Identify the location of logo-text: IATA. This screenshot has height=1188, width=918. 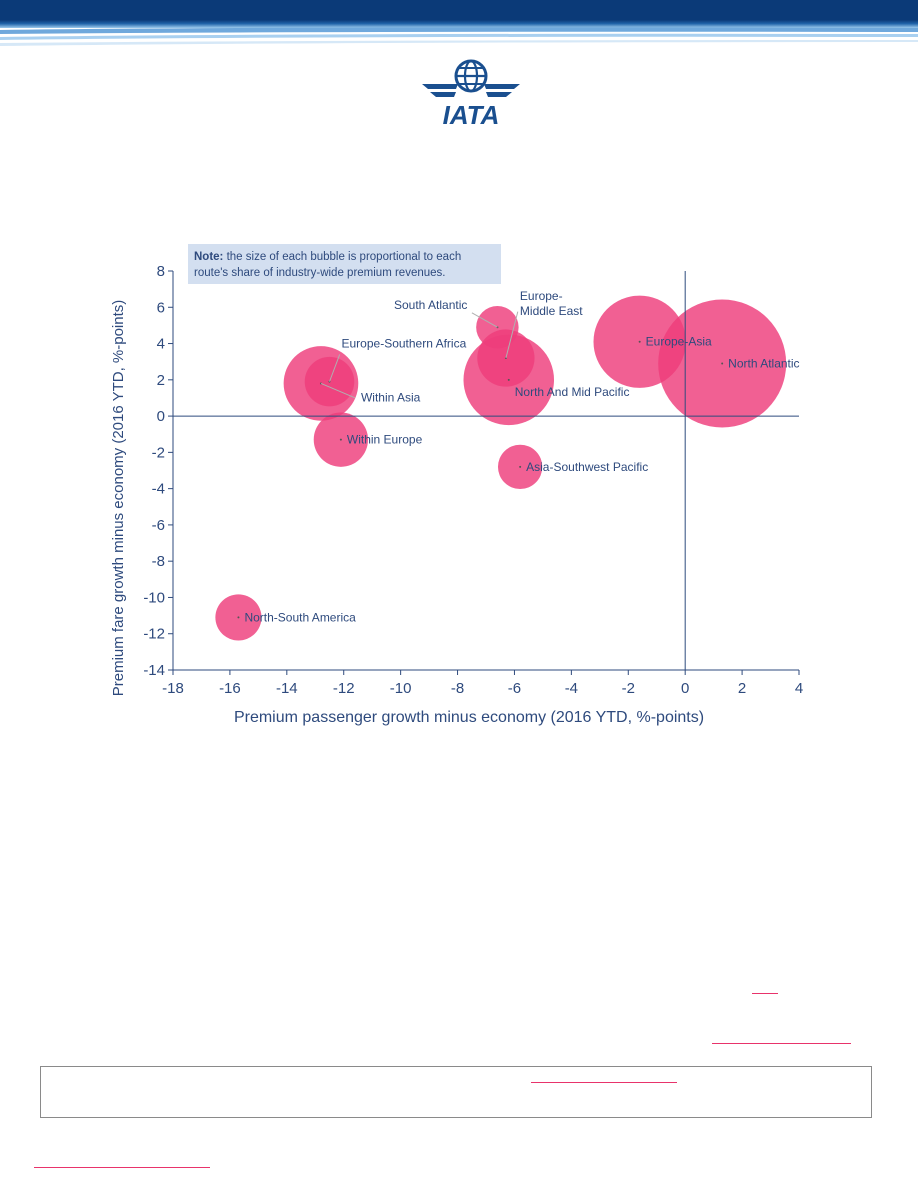
(471, 114).